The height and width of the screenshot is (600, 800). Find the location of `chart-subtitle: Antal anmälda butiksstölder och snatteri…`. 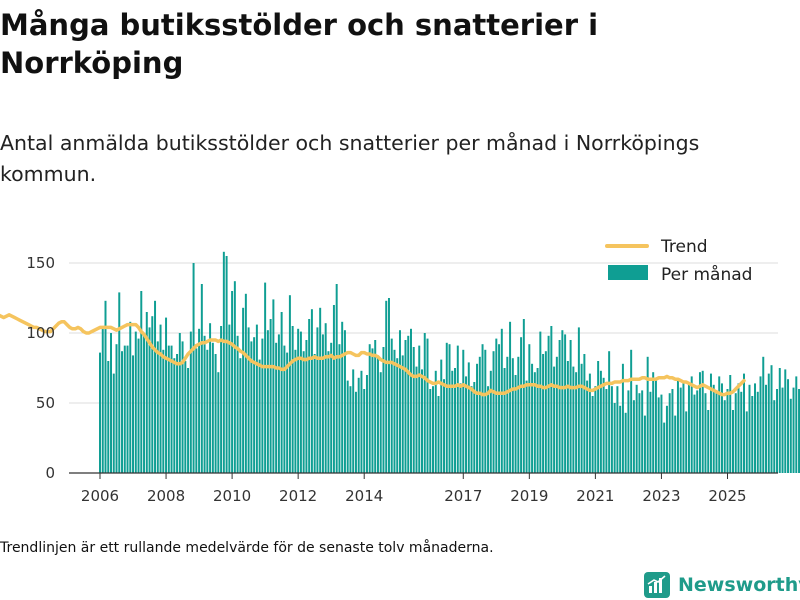

chart-subtitle: Antal anmälda butiksstölder och snatteri… is located at coordinates (350, 158).